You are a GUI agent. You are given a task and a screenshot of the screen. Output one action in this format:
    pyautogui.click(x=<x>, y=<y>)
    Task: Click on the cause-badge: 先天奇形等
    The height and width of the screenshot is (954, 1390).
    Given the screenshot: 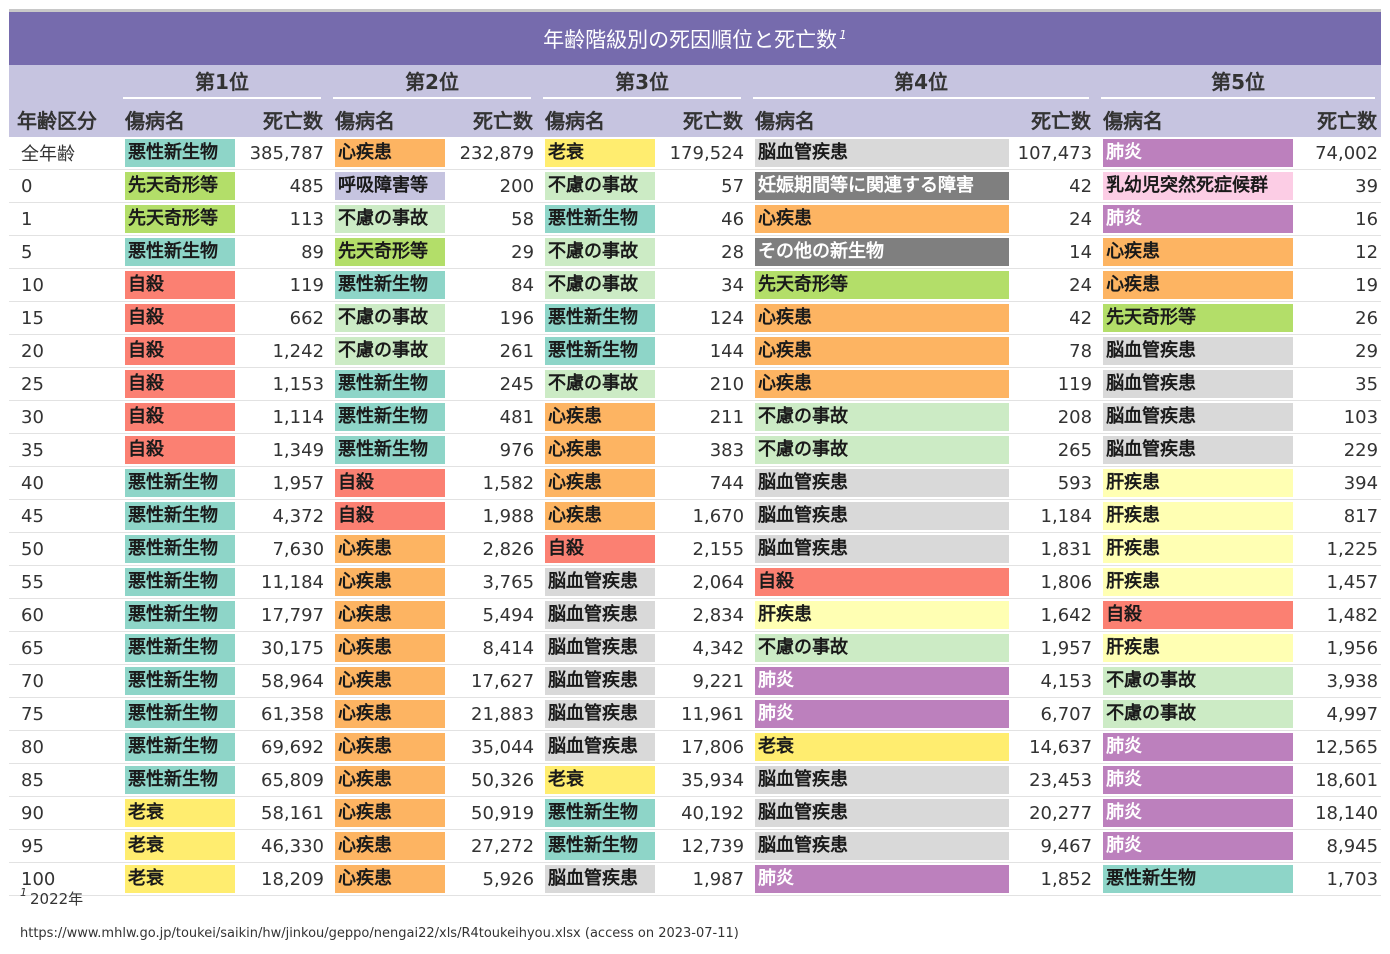 What is the action you would take?
    pyautogui.click(x=390, y=252)
    